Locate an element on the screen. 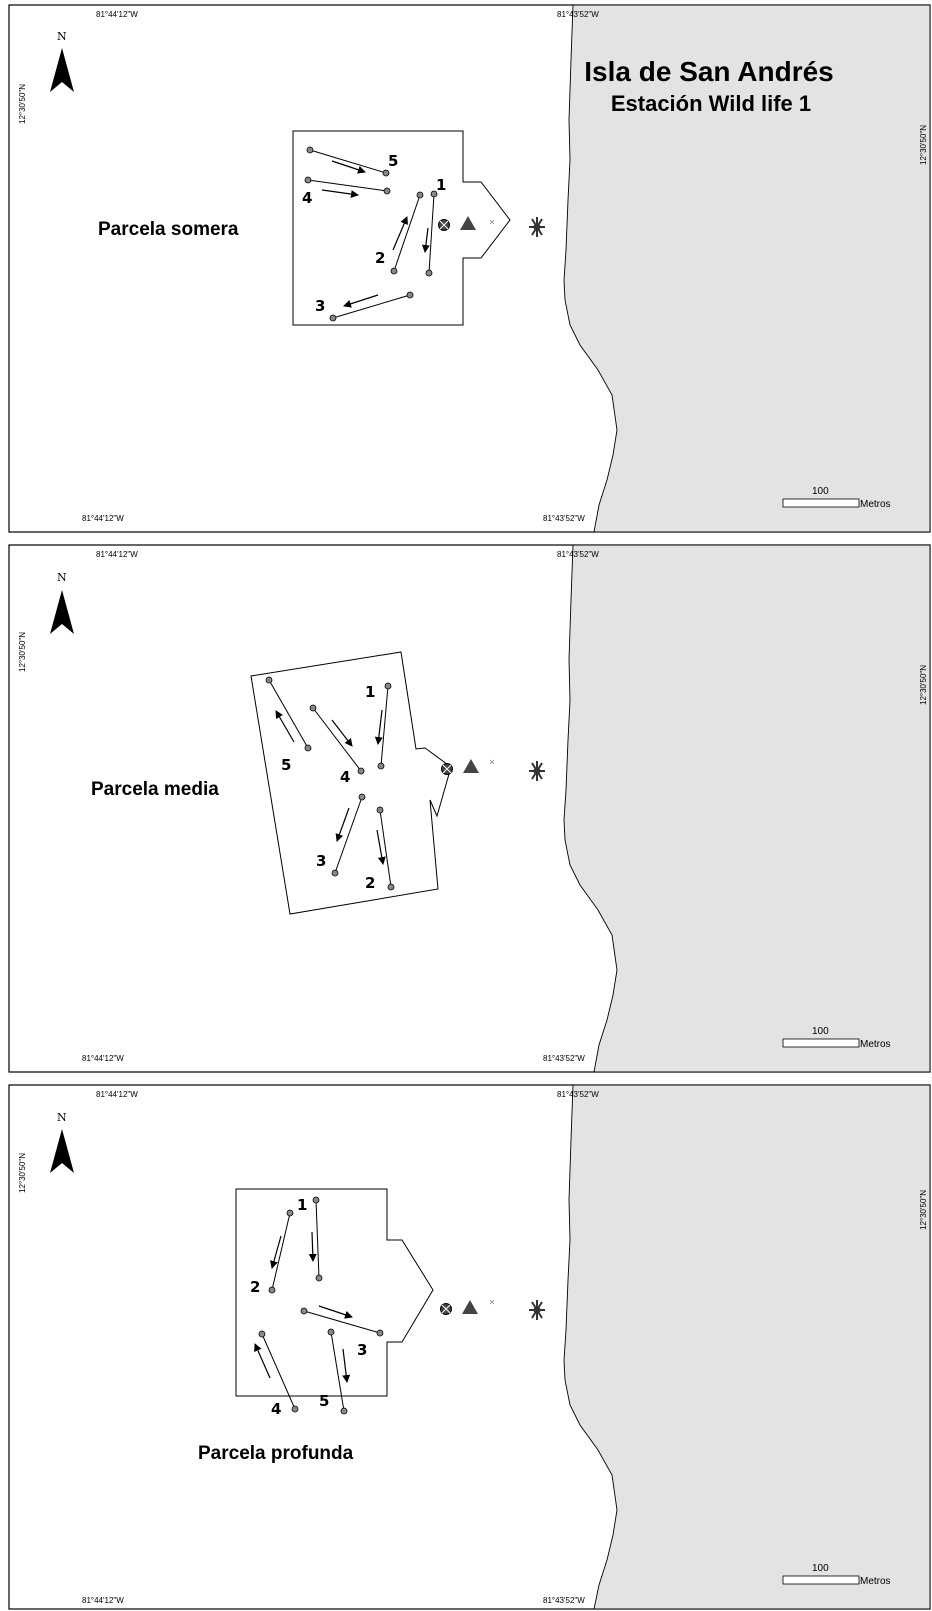 Image resolution: width=932 pixels, height=1611 pixels. plot-label: Parcela media is located at coordinates (155, 789).